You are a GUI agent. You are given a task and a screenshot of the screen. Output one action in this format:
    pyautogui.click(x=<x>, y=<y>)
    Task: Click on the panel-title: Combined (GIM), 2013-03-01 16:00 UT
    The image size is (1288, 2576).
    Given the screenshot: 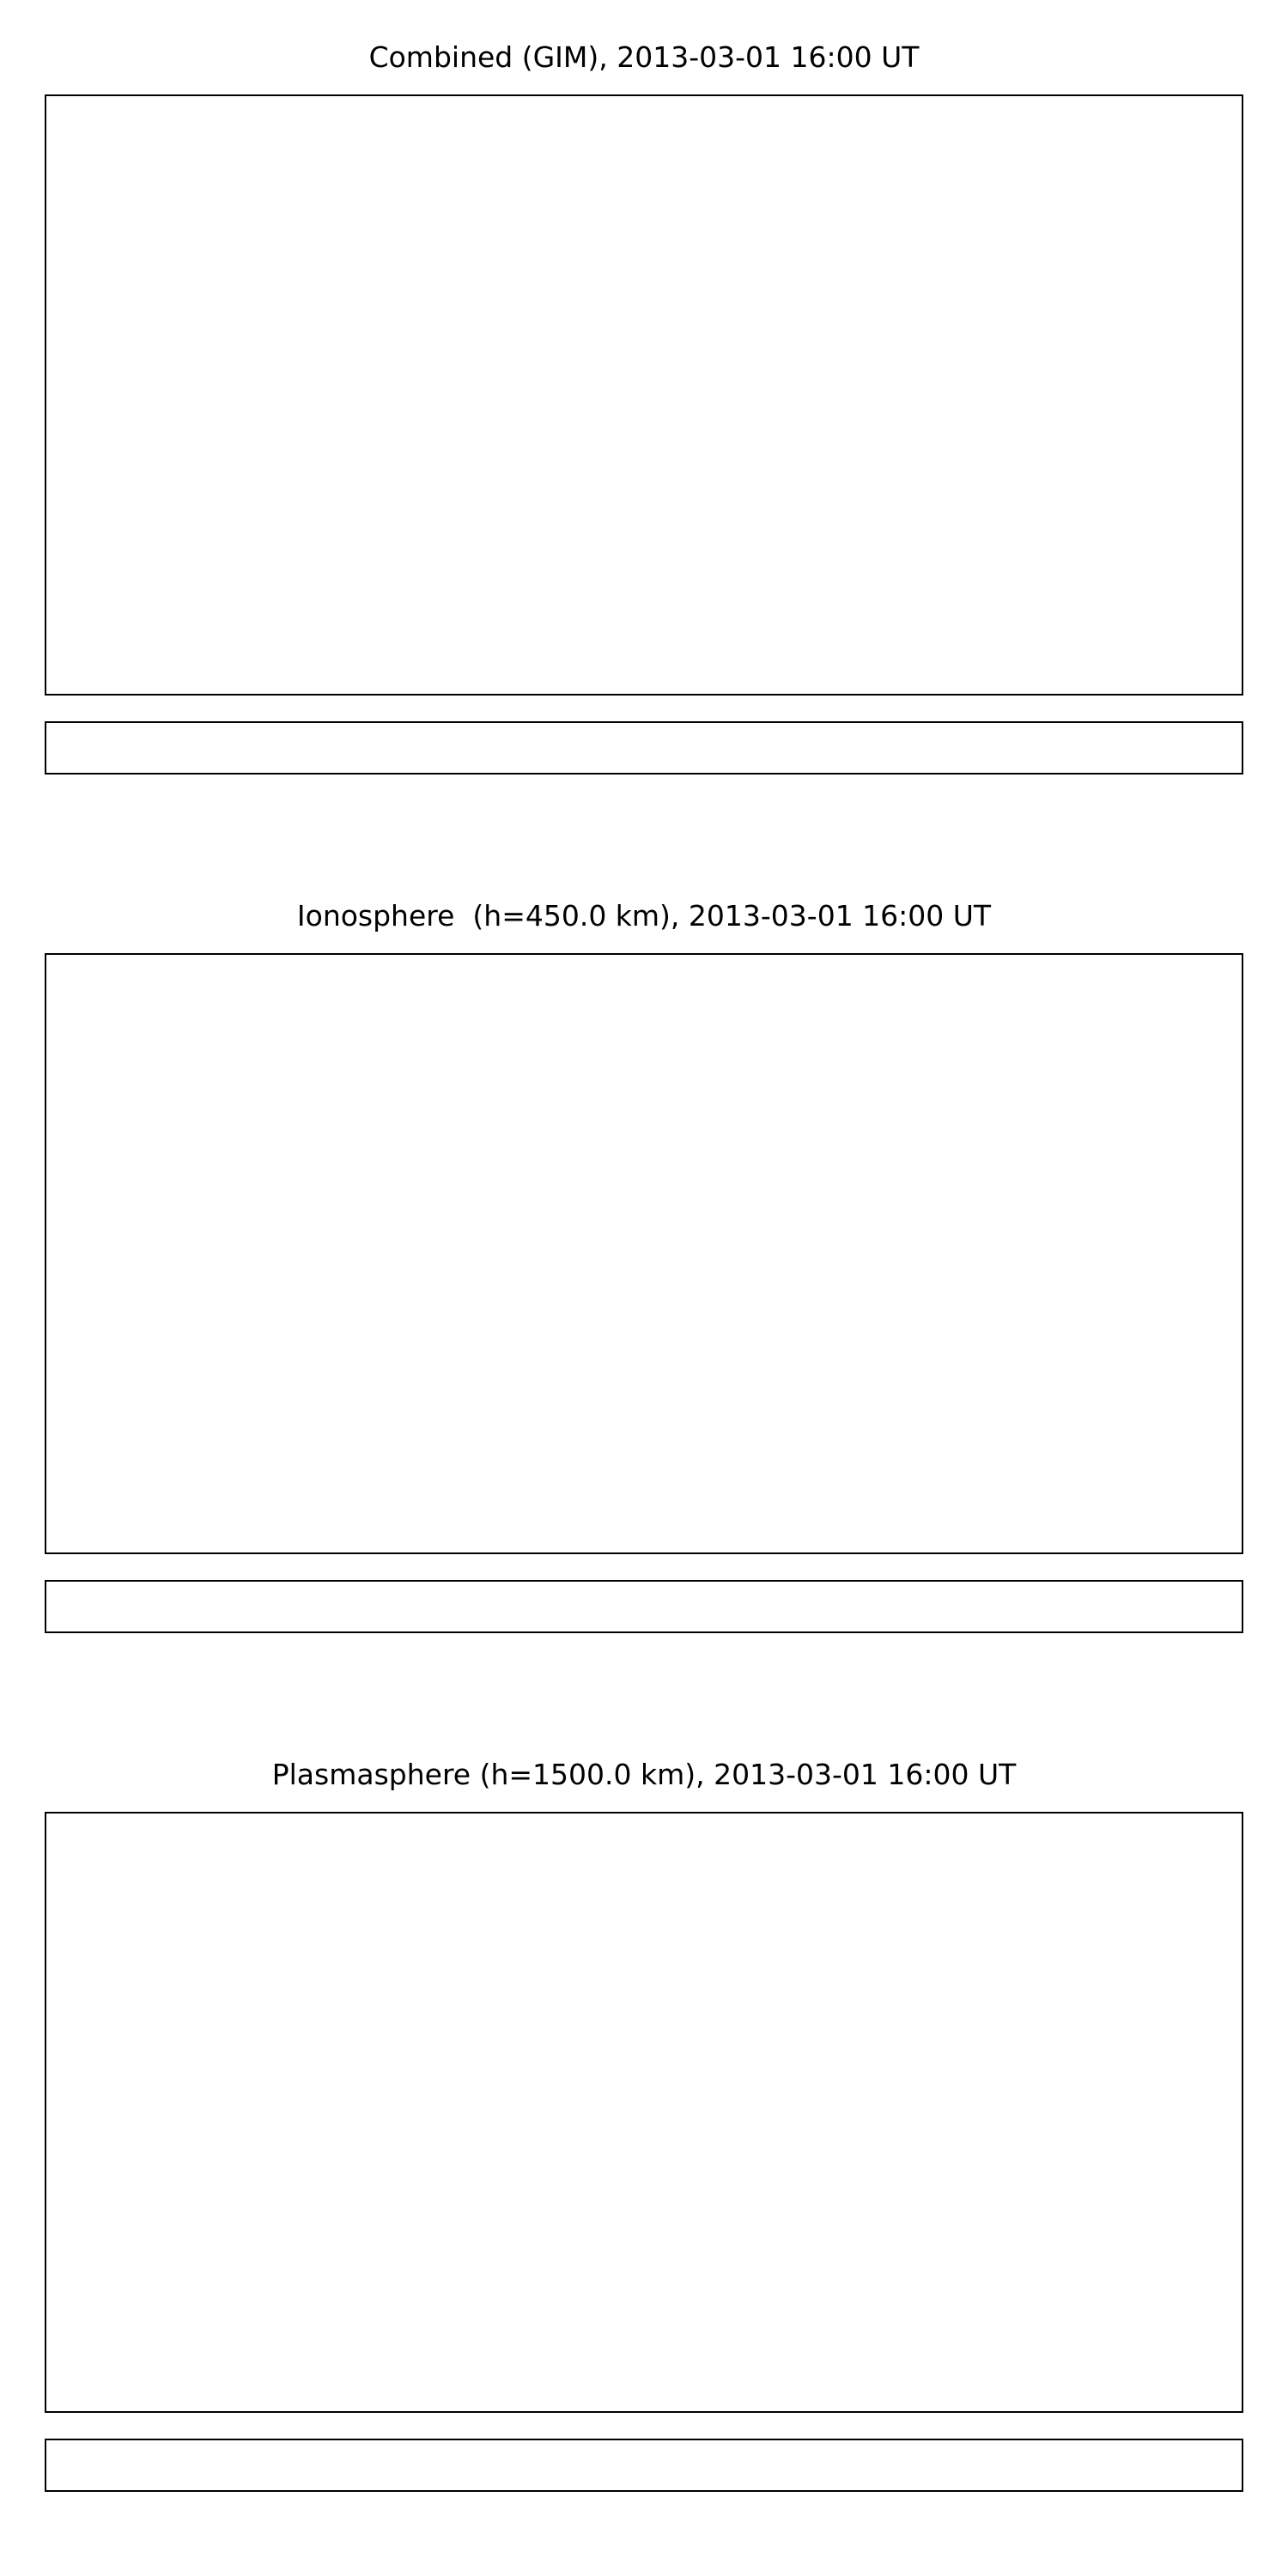 What is the action you would take?
    pyautogui.click(x=644, y=57)
    